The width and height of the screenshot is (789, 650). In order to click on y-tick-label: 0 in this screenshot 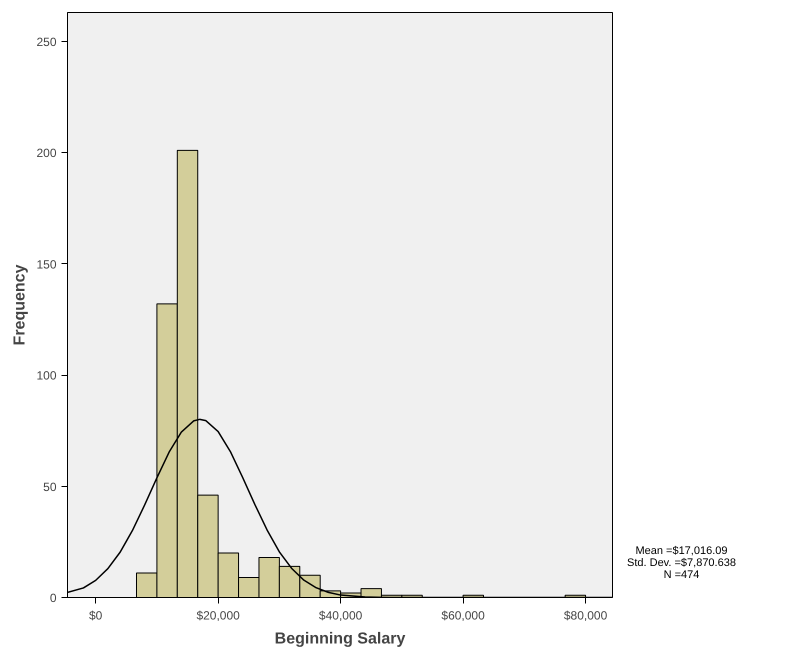, I will do `click(53, 598)`.